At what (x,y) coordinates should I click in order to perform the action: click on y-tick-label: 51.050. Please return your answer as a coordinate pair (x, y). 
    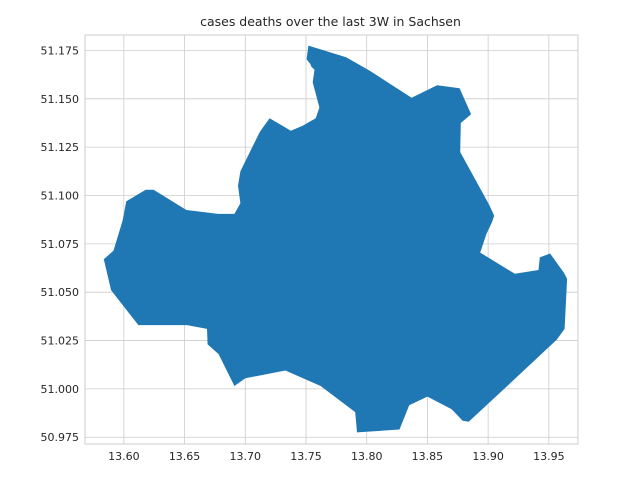
    Looking at the image, I should click on (60, 292).